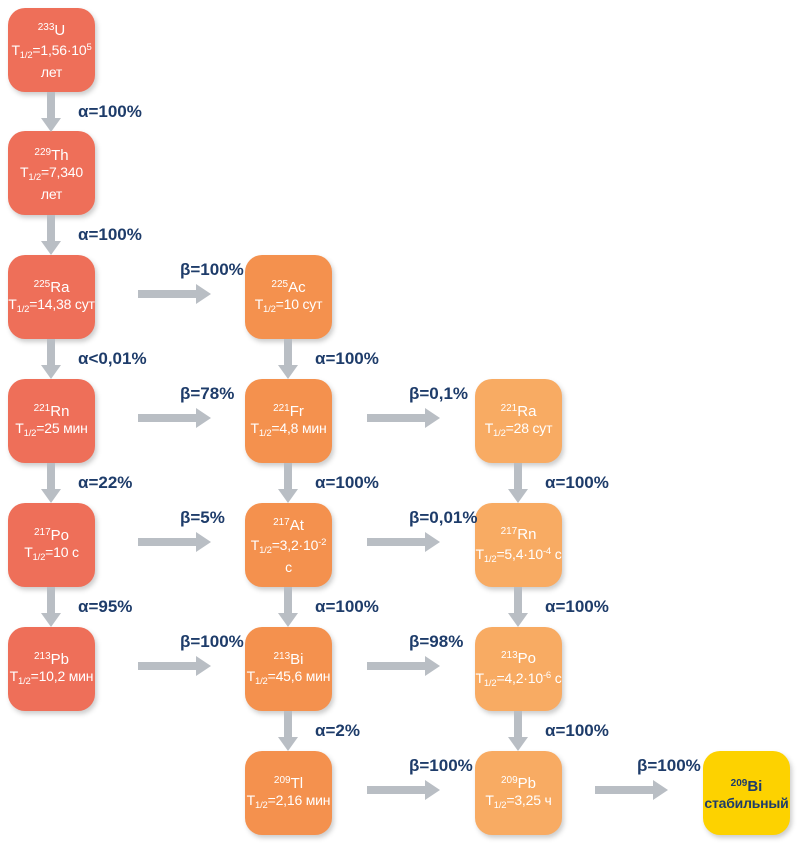  I want to click on isotope-label: 221Rn, so click(52, 410).